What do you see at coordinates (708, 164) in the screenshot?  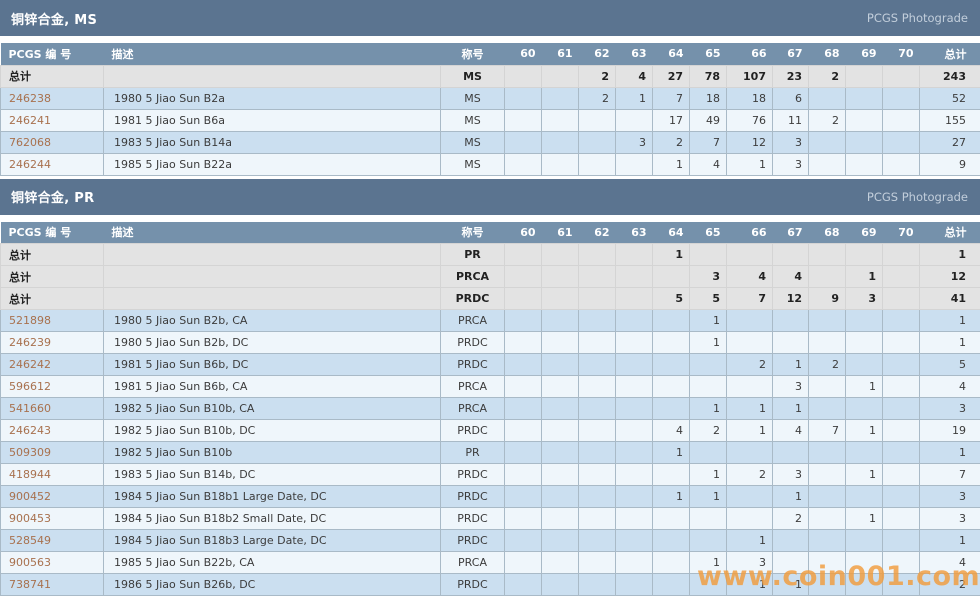 I see `grade-65-count-cell: 4` at bounding box center [708, 164].